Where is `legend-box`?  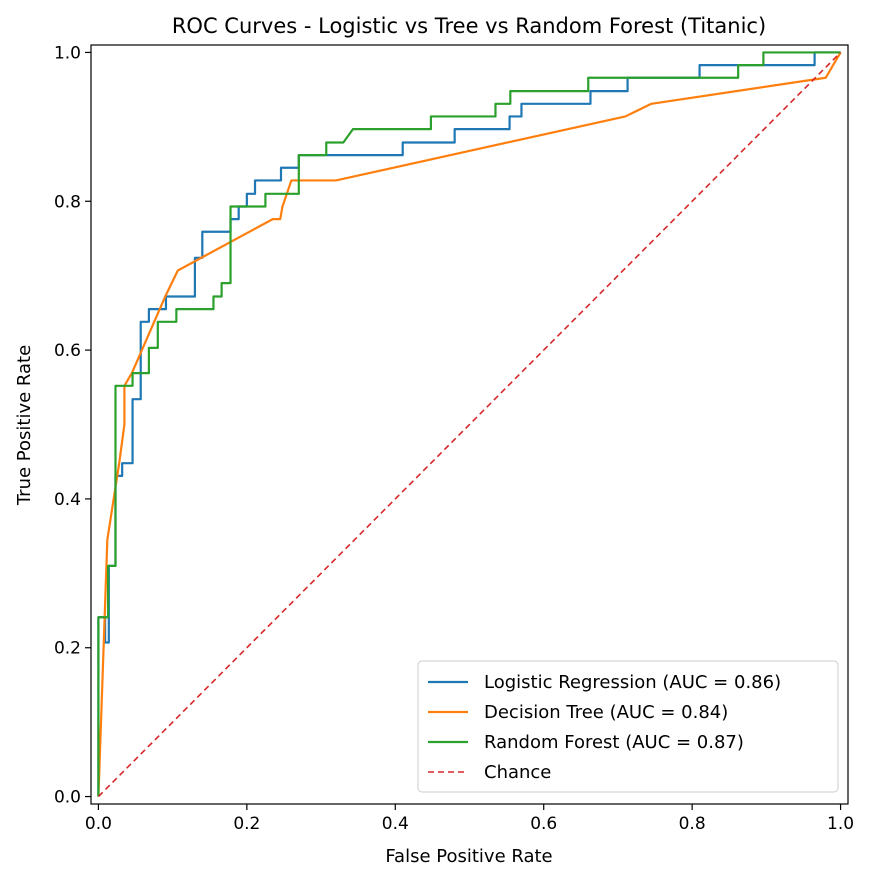 legend-box is located at coordinates (628, 726).